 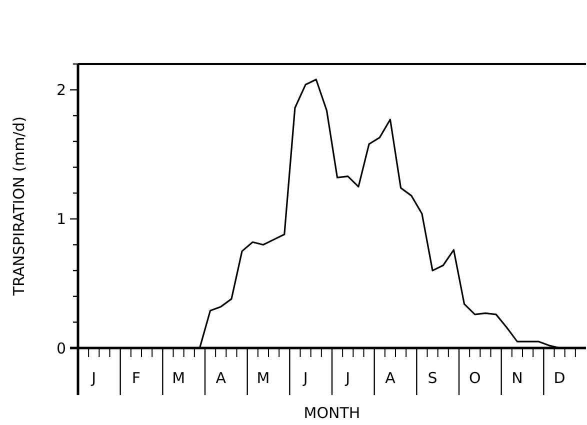 I want to click on x-tick-label: D, so click(x=560, y=378).